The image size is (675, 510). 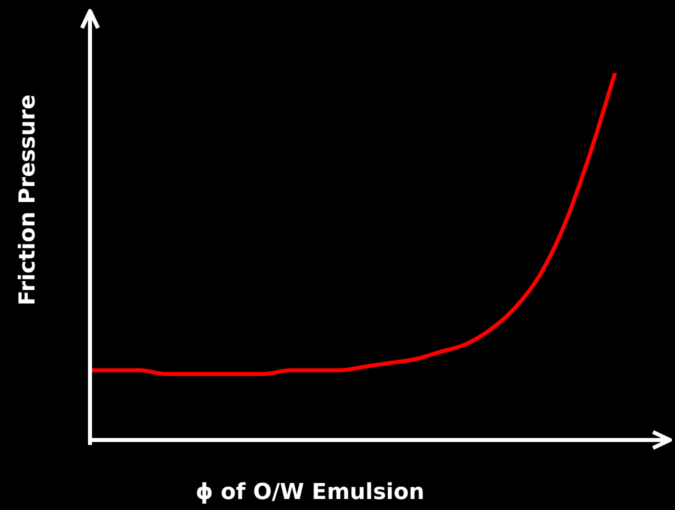 I want to click on y-axis-title: Friction Pressure, so click(x=28, y=200).